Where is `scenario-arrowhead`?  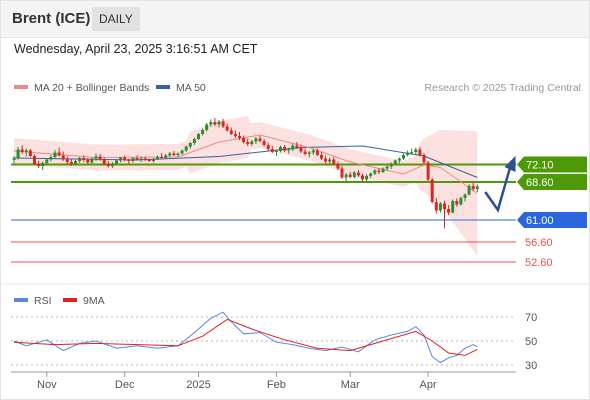
scenario-arrowhead is located at coordinates (510, 164).